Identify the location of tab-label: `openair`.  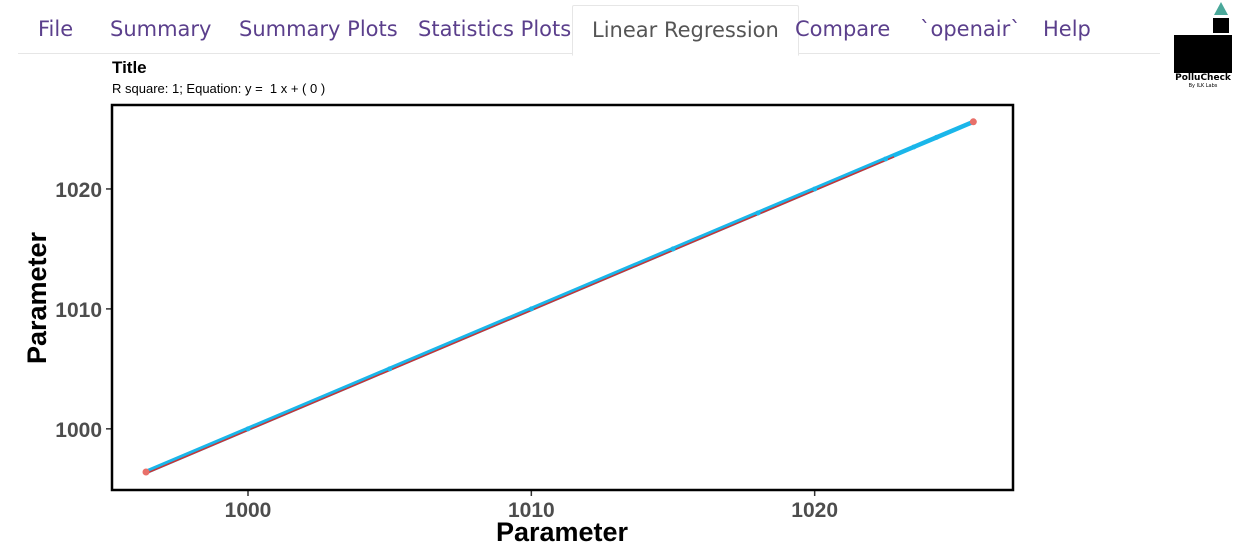
(970, 29).